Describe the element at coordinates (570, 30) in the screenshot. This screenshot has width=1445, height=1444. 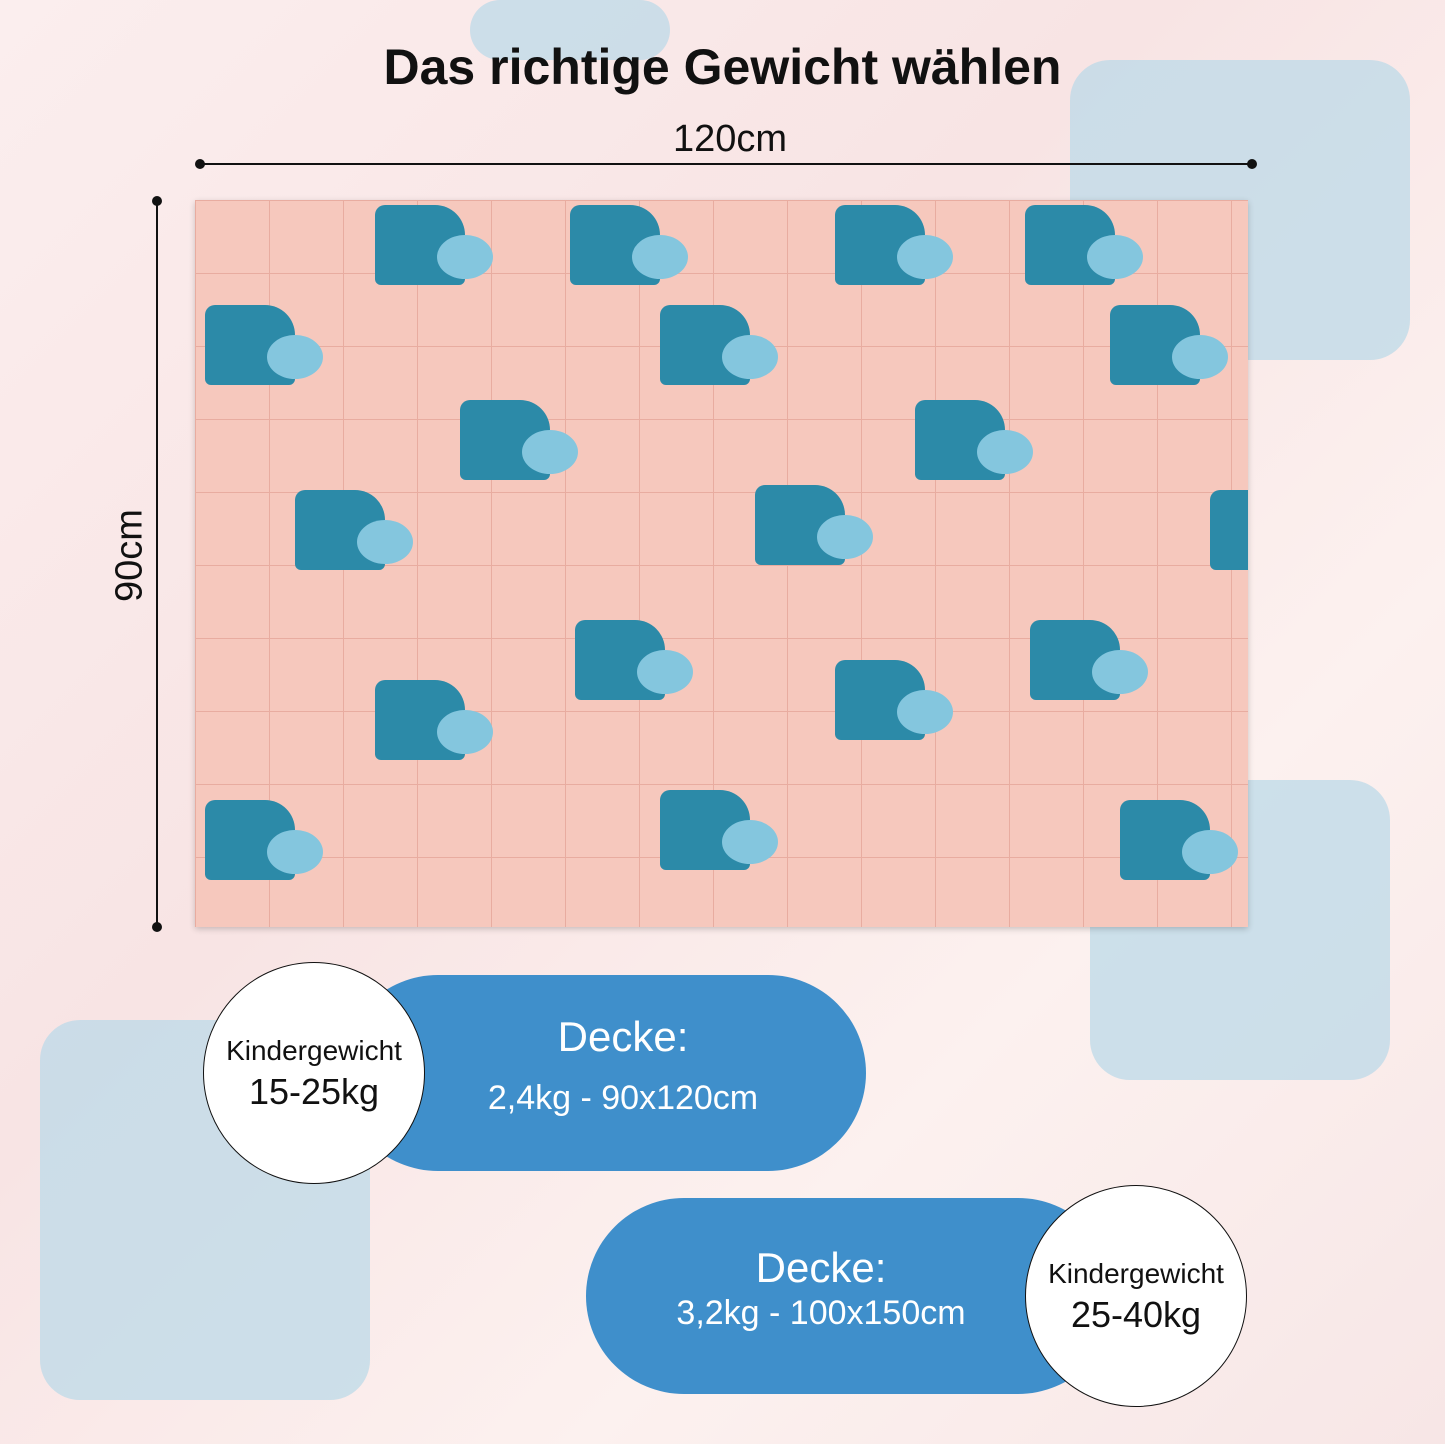
I see `background-hippo` at that location.